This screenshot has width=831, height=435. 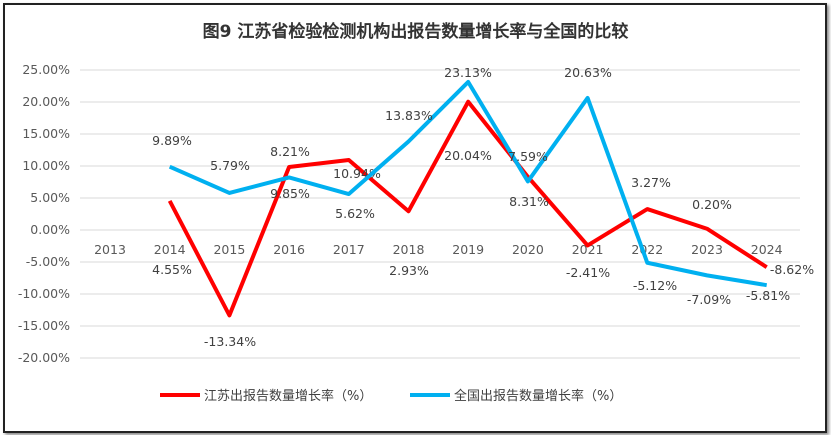 What do you see at coordinates (588, 272) in the screenshot?
I see `data-label: -2.41%` at bounding box center [588, 272].